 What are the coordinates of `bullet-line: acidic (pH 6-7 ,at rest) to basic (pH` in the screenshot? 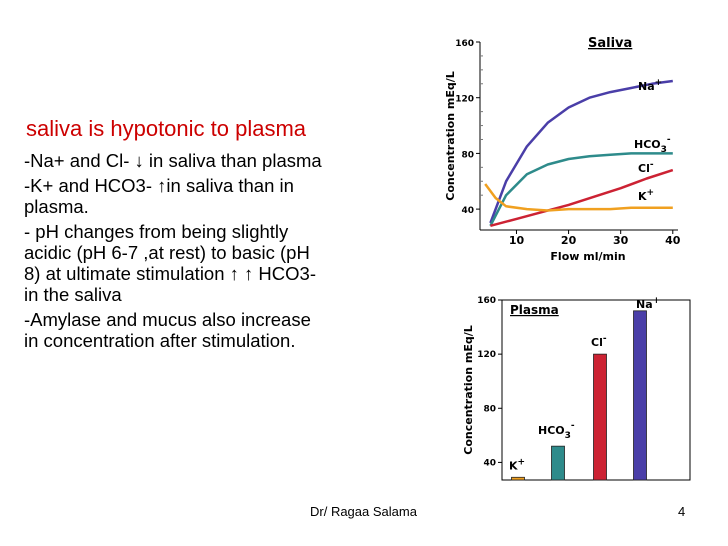 It's located at (167, 252).